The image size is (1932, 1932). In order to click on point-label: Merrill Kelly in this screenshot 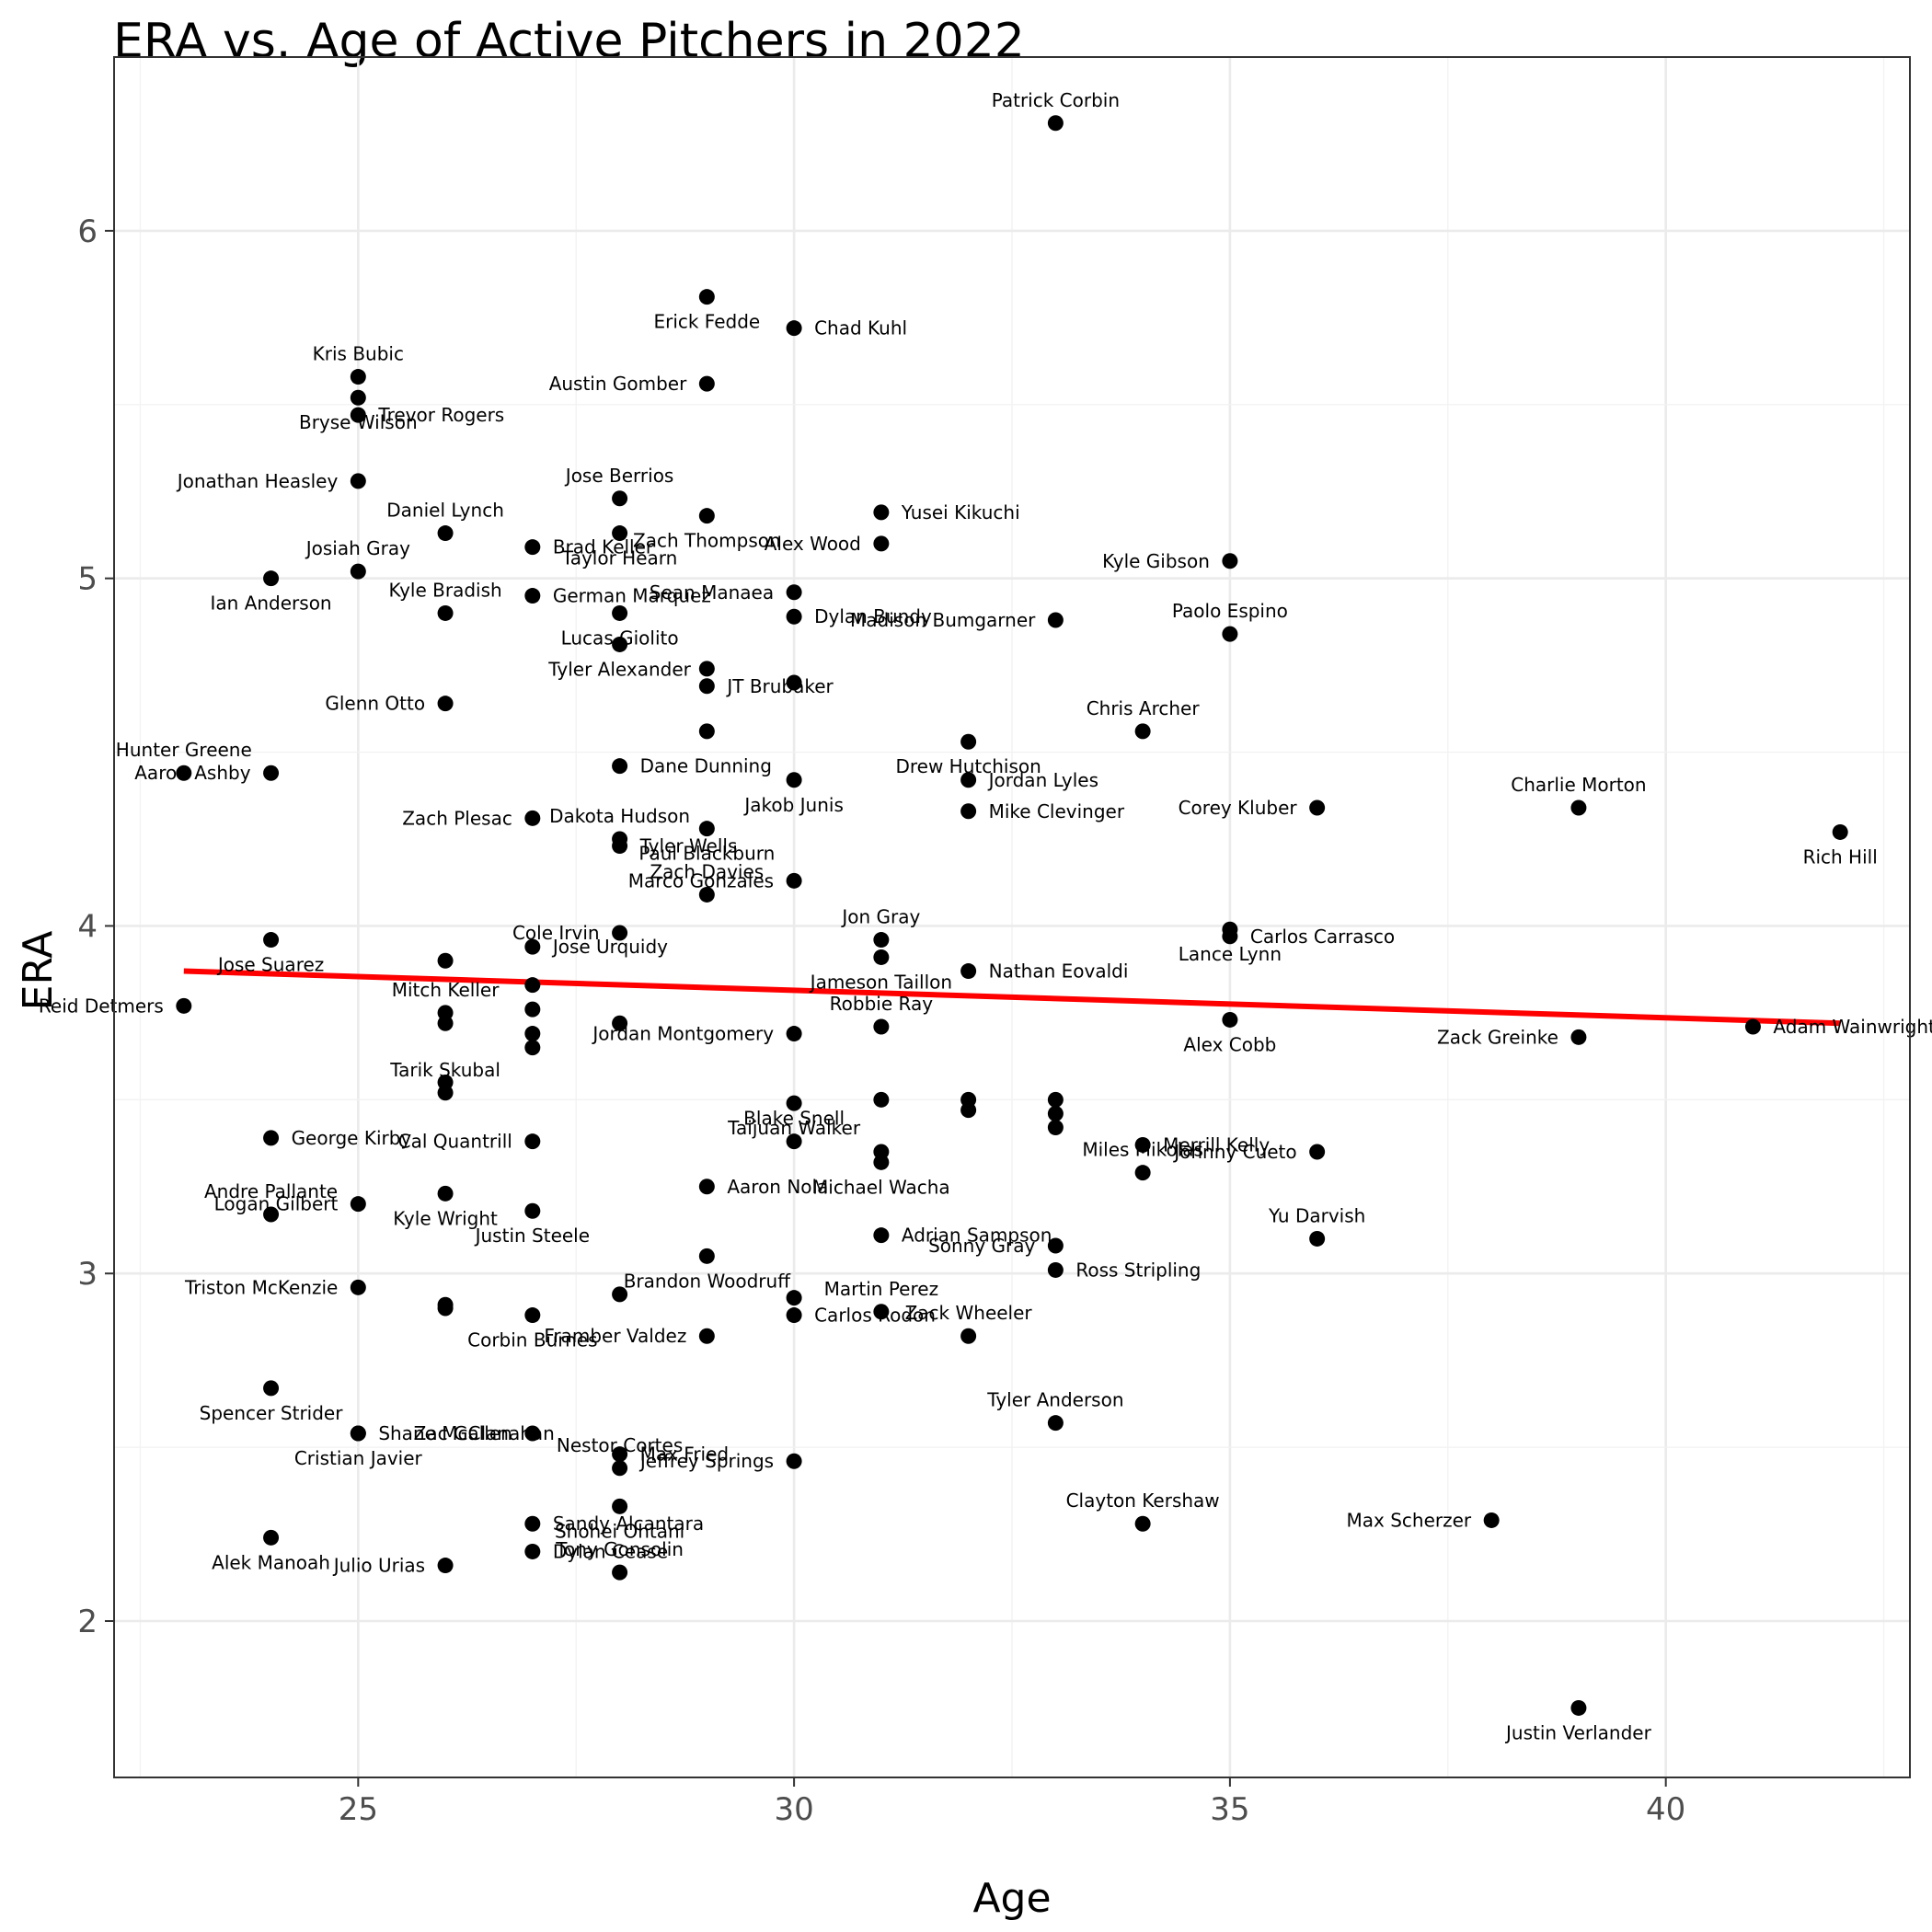, I will do `click(1216, 1144)`.